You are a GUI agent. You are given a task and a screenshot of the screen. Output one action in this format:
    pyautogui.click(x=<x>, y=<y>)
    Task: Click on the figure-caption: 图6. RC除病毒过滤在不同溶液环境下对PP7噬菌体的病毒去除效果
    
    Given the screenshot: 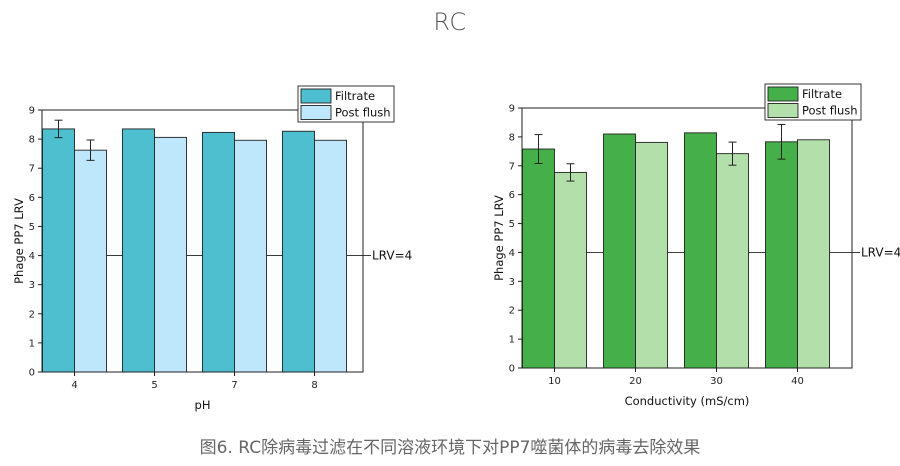 What is the action you would take?
    pyautogui.click(x=450, y=448)
    